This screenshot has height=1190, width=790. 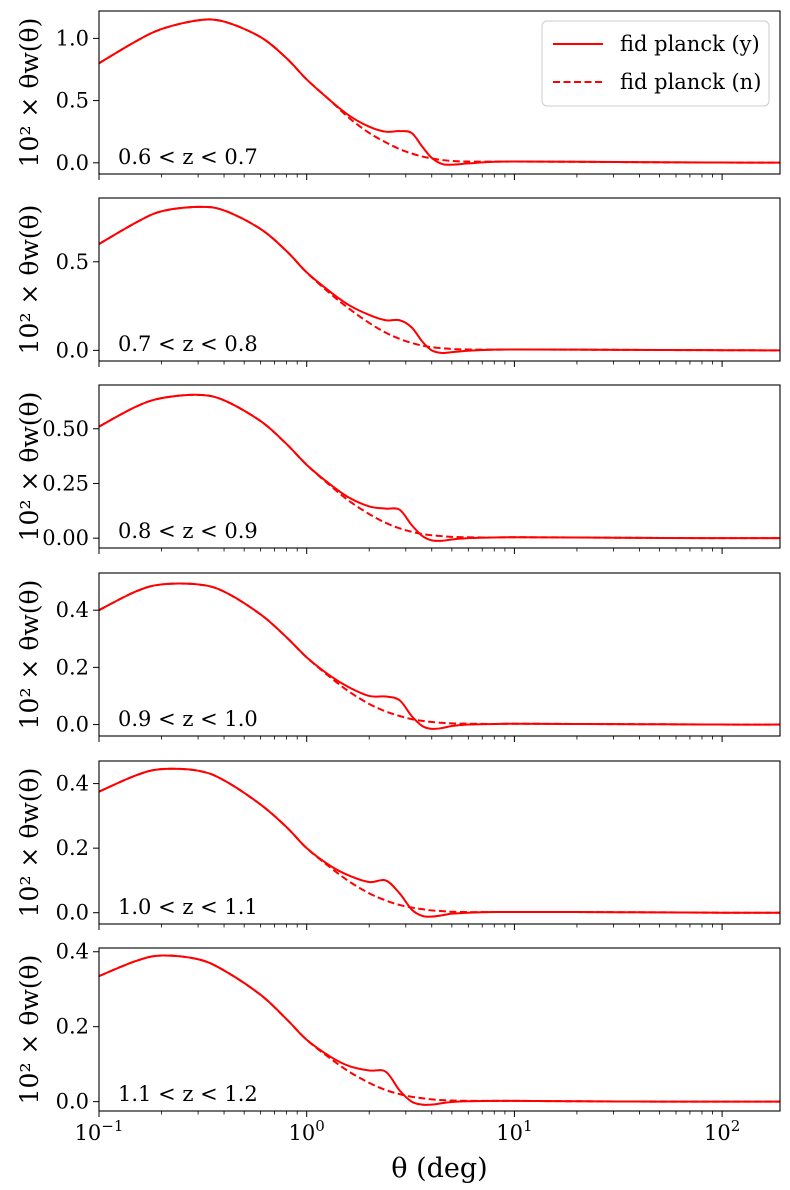 What do you see at coordinates (65, 483) in the screenshot?
I see `y-tick-label: 0.25` at bounding box center [65, 483].